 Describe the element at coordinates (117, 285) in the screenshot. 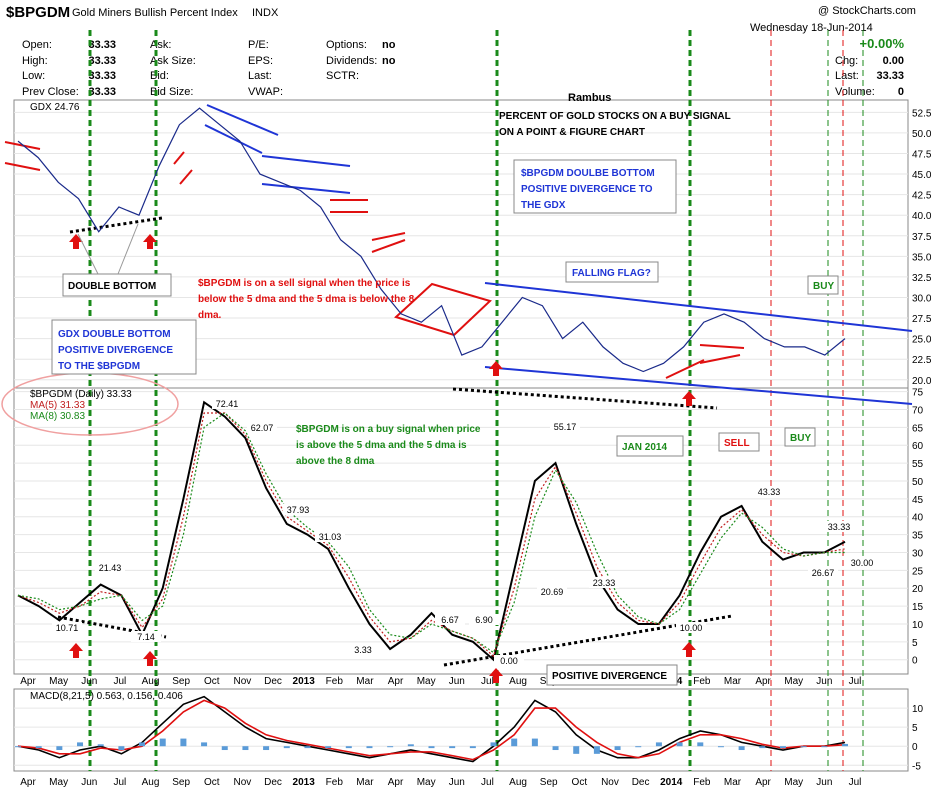

I see `double-bottom-tag` at that location.